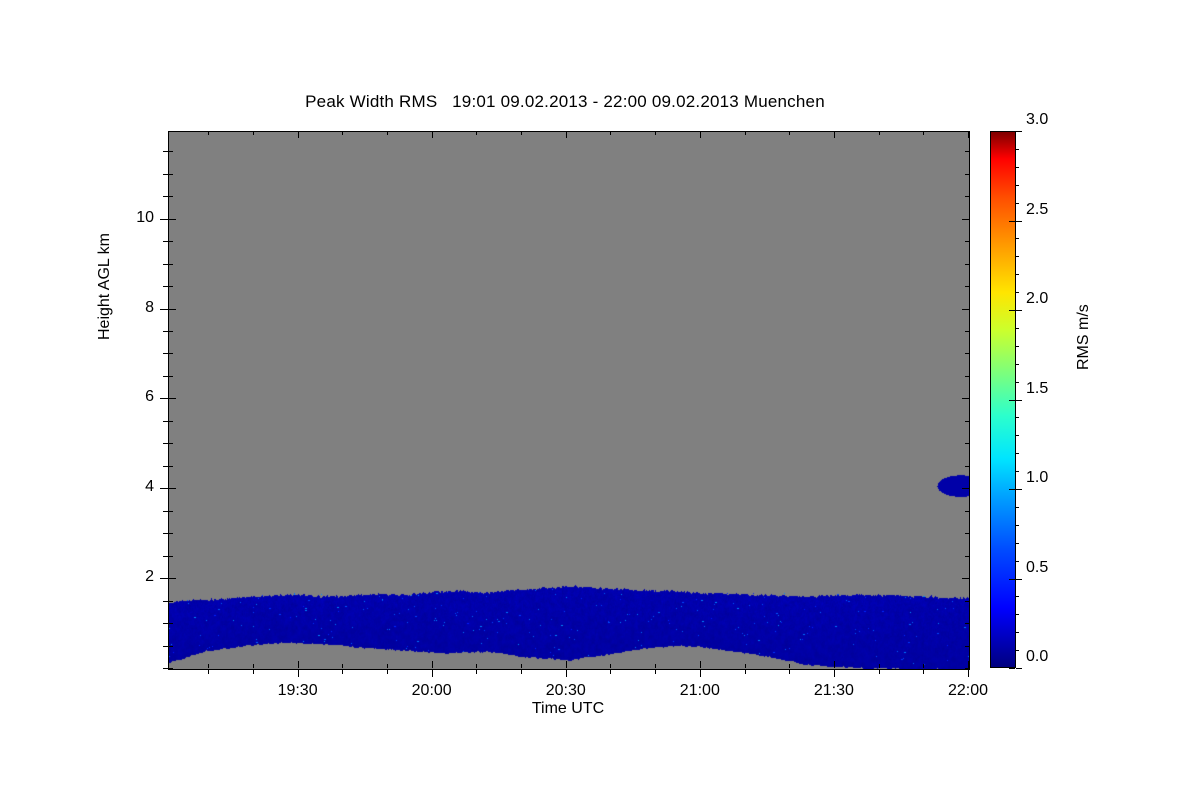 The height and width of the screenshot is (800, 1200). I want to click on y-tick-label: 10, so click(145, 217).